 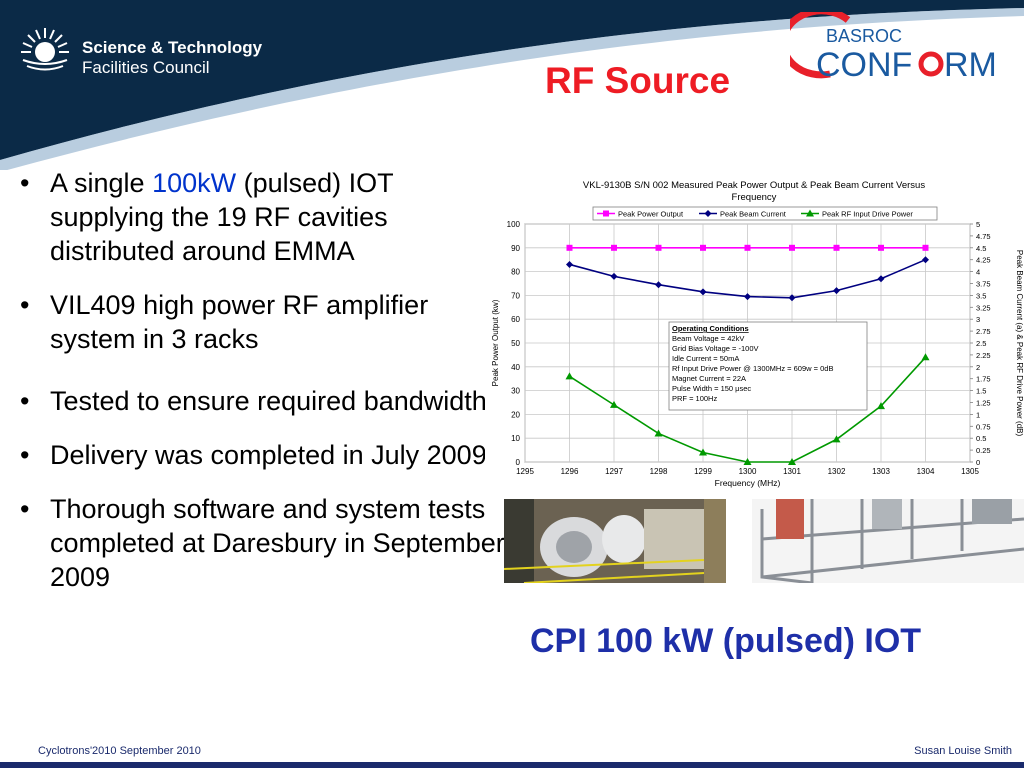 What do you see at coordinates (570, 471) in the screenshot?
I see `x-tick-label: 1296` at bounding box center [570, 471].